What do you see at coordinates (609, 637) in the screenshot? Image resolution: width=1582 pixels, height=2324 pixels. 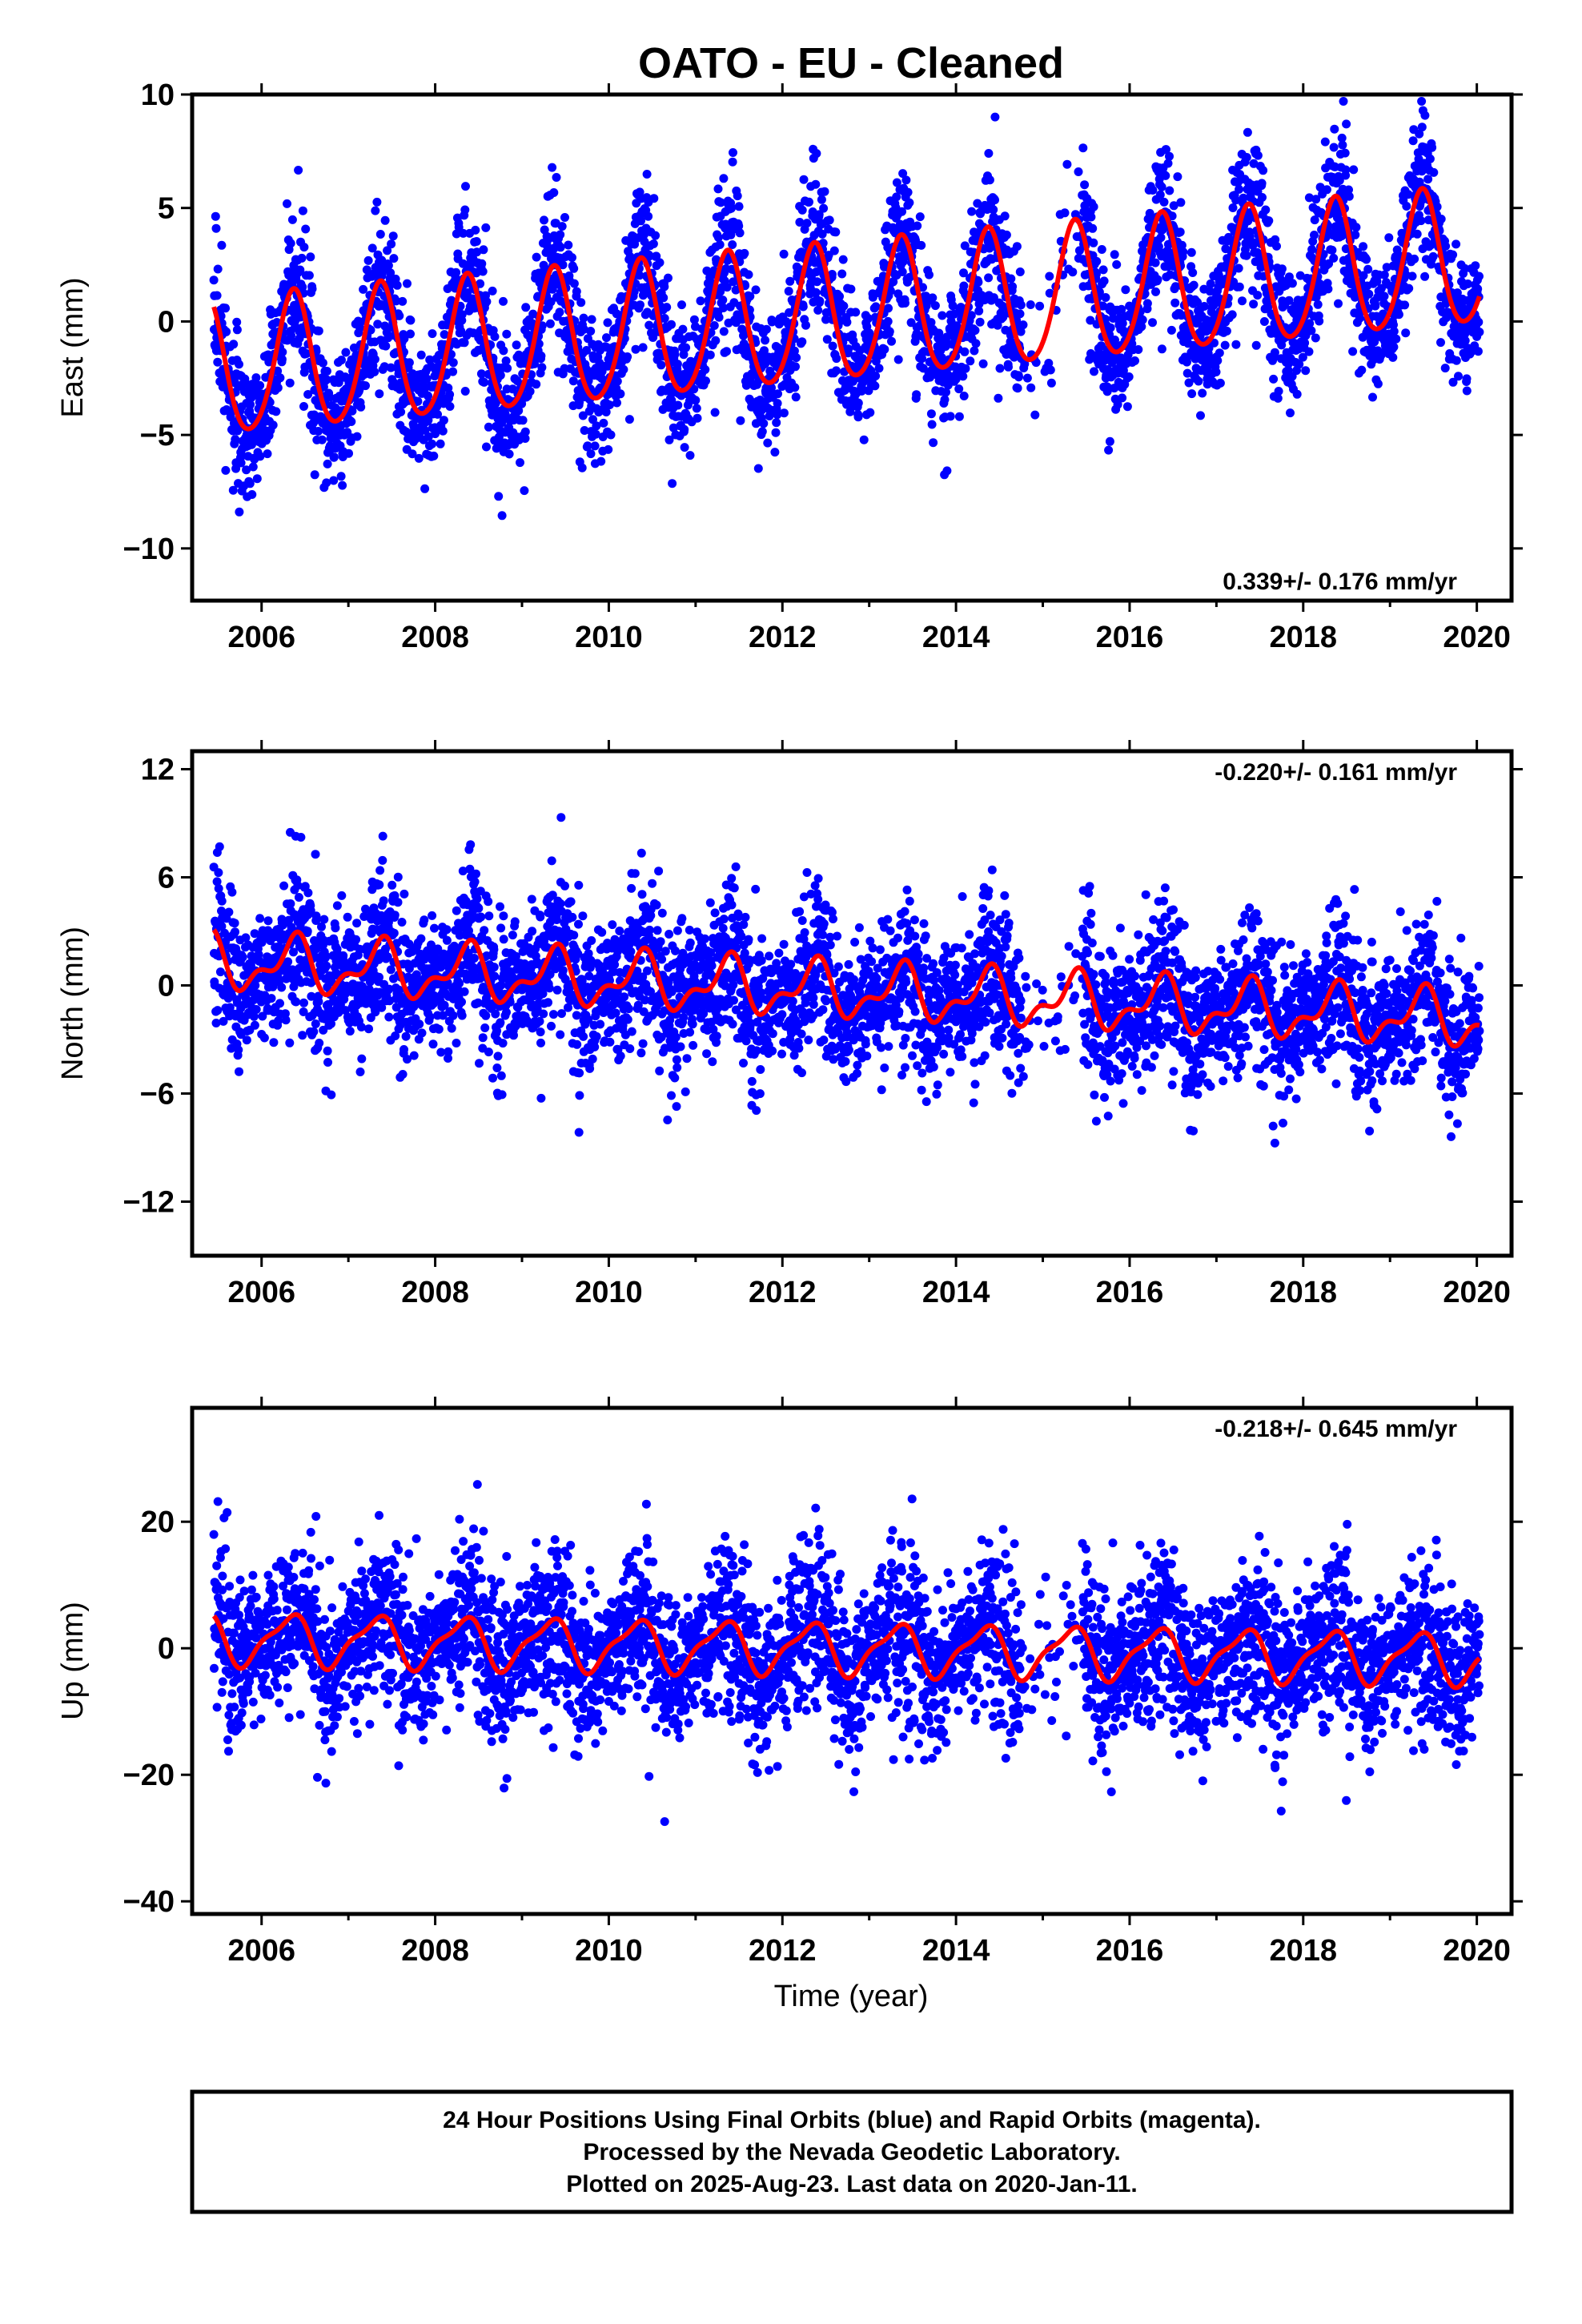 I see `east-x-tick-label: 2010` at bounding box center [609, 637].